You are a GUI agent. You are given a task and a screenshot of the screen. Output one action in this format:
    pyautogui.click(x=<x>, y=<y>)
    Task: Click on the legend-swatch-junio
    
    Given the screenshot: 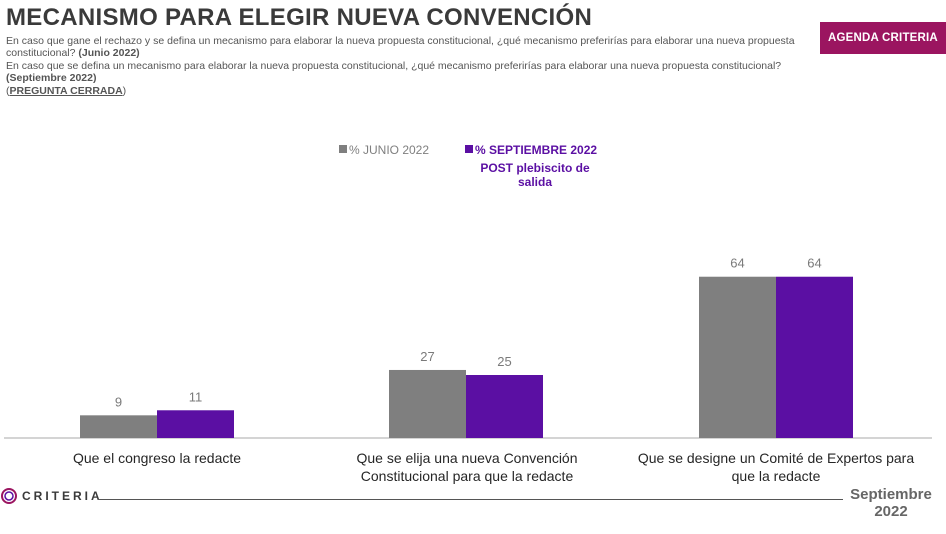 What is the action you would take?
    pyautogui.click(x=343, y=149)
    